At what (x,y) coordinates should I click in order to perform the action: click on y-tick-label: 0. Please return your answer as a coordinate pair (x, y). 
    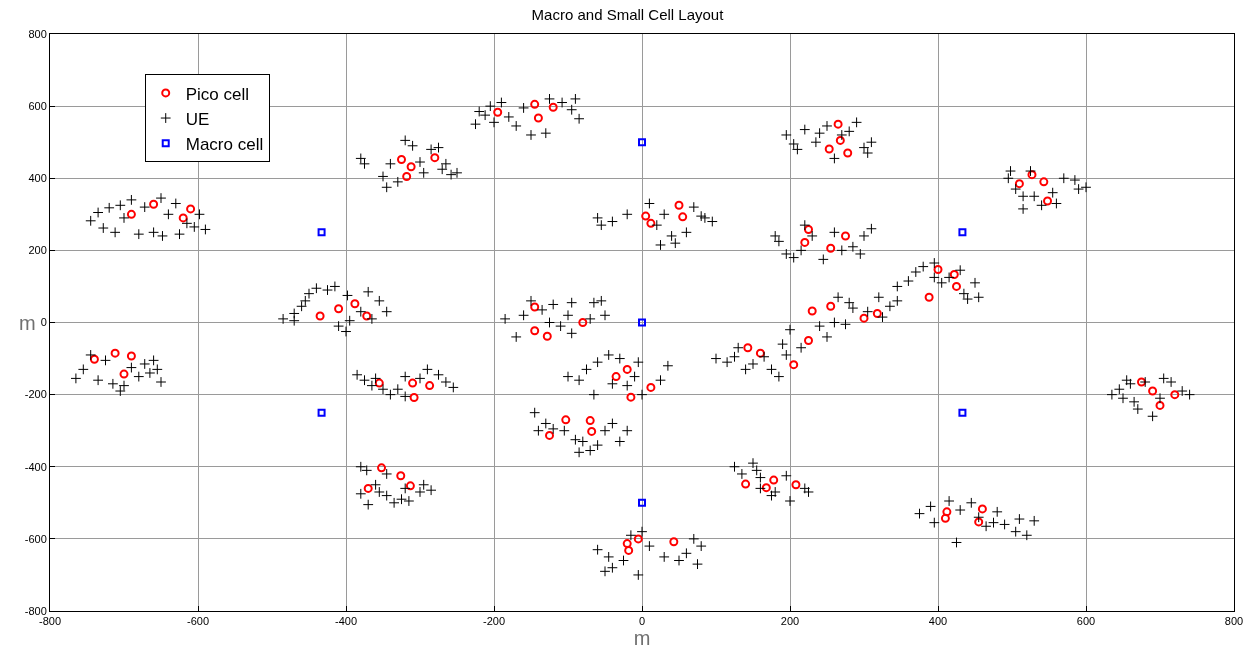
    Looking at the image, I should click on (43, 322).